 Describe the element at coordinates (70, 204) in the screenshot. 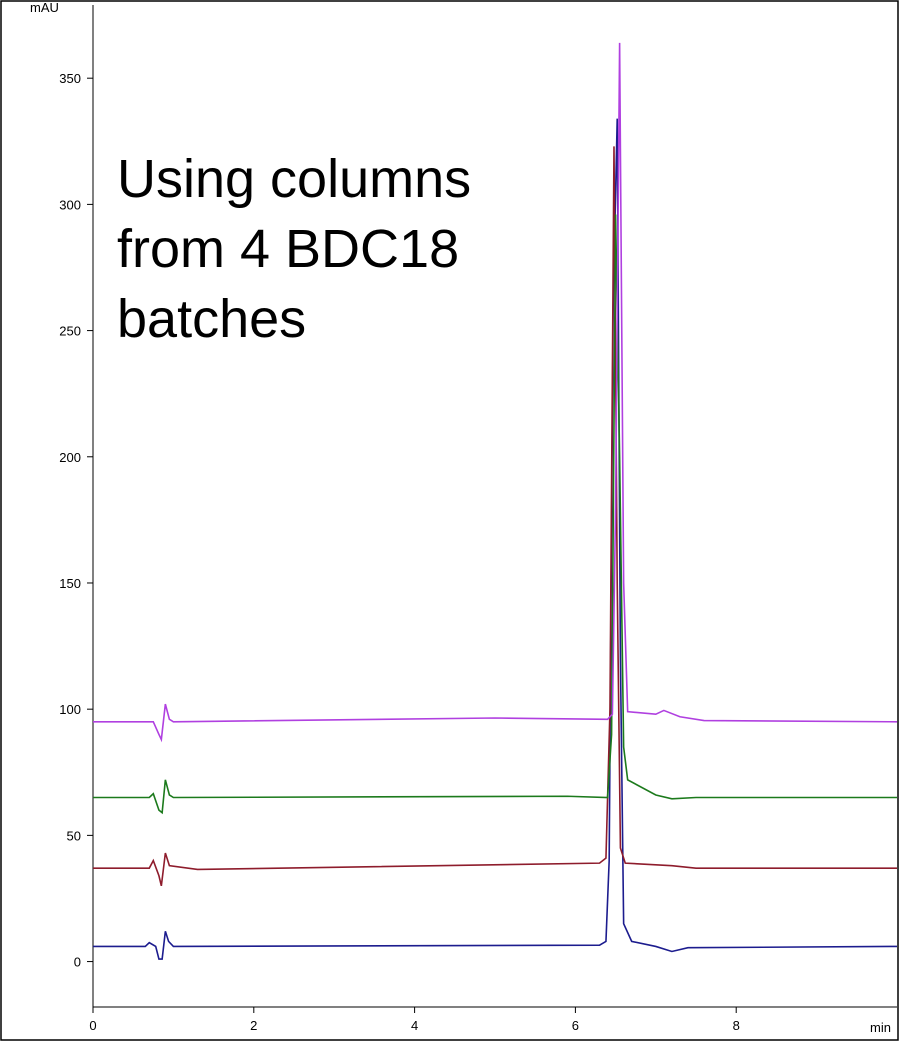

I see `y-tick-label: 300` at that location.